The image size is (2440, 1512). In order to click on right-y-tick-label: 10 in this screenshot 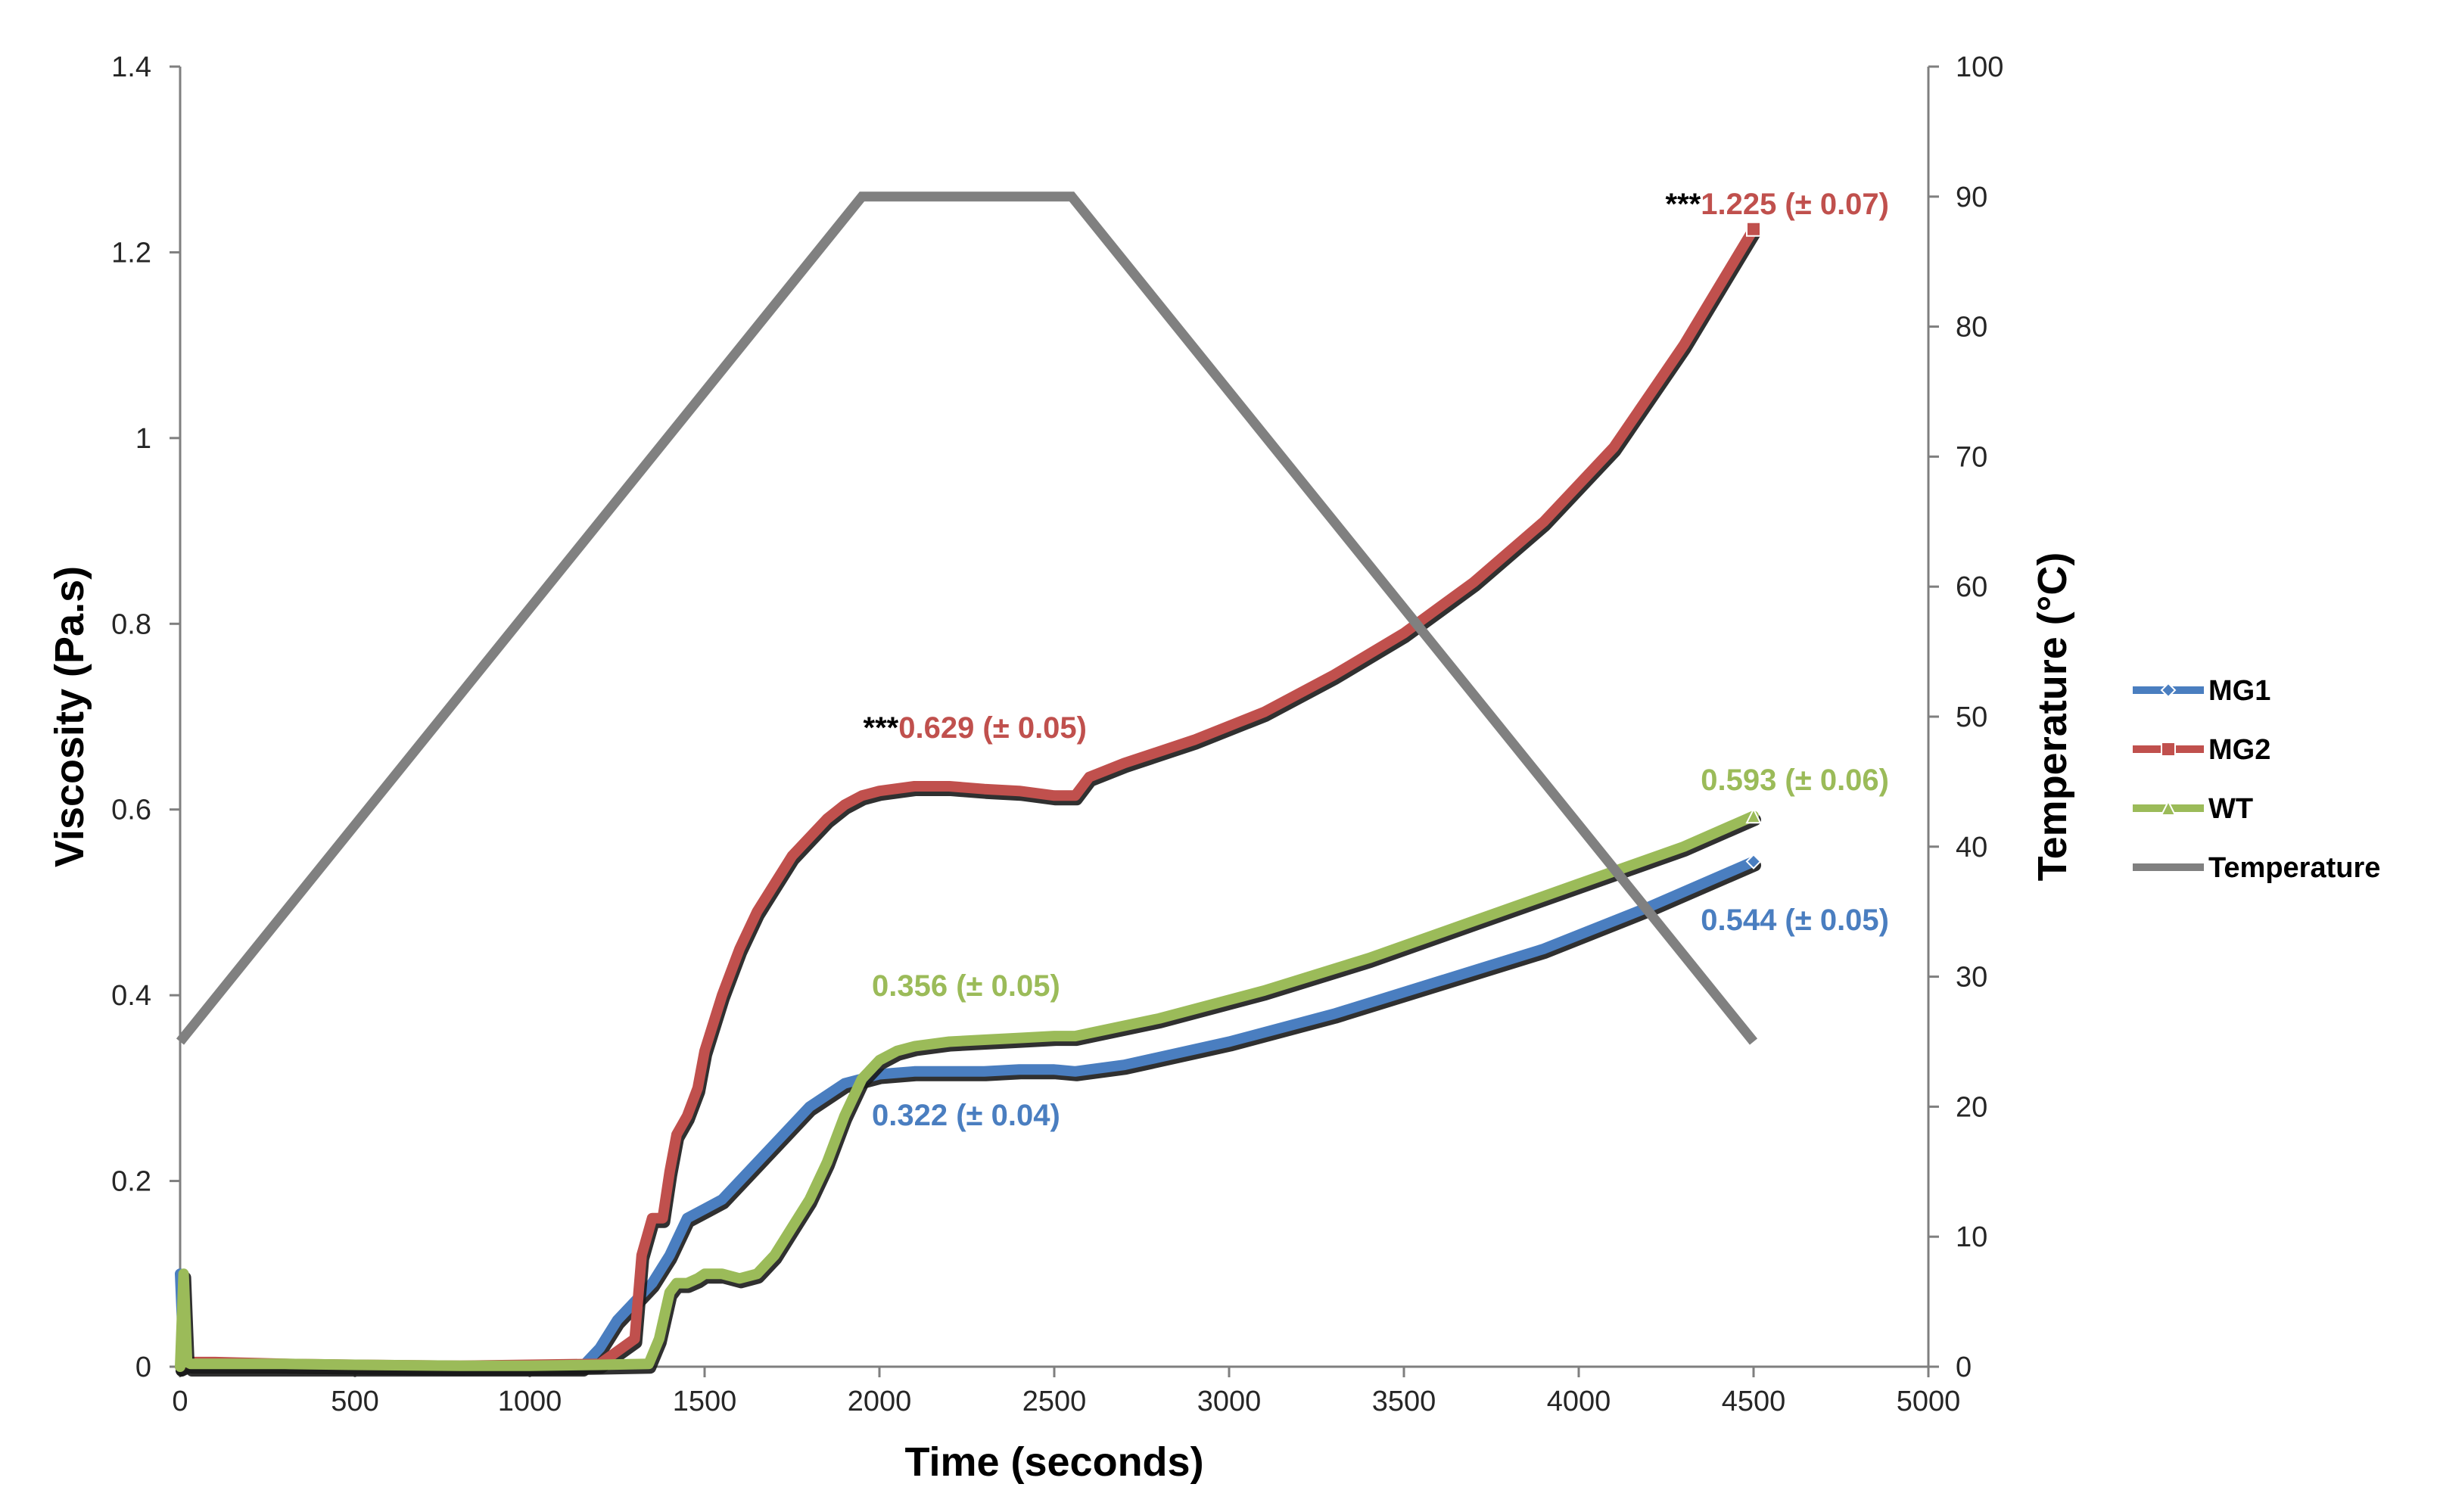, I will do `click(1972, 1237)`.